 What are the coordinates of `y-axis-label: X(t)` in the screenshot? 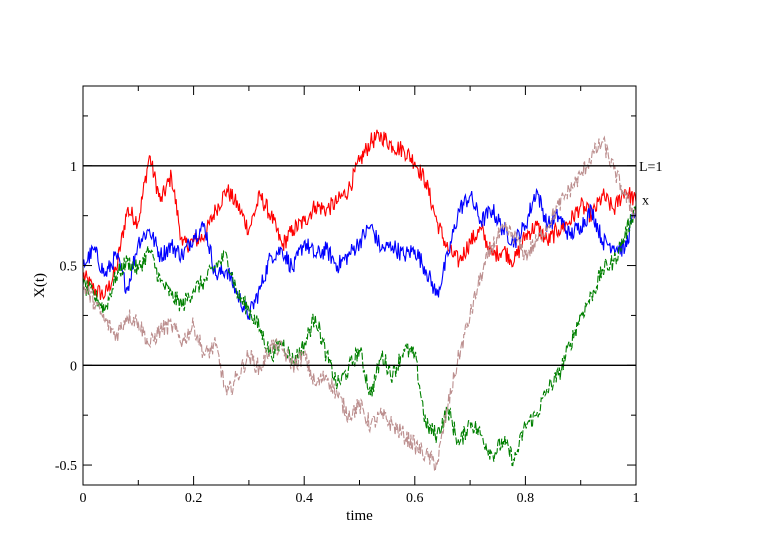 It's located at (40, 285).